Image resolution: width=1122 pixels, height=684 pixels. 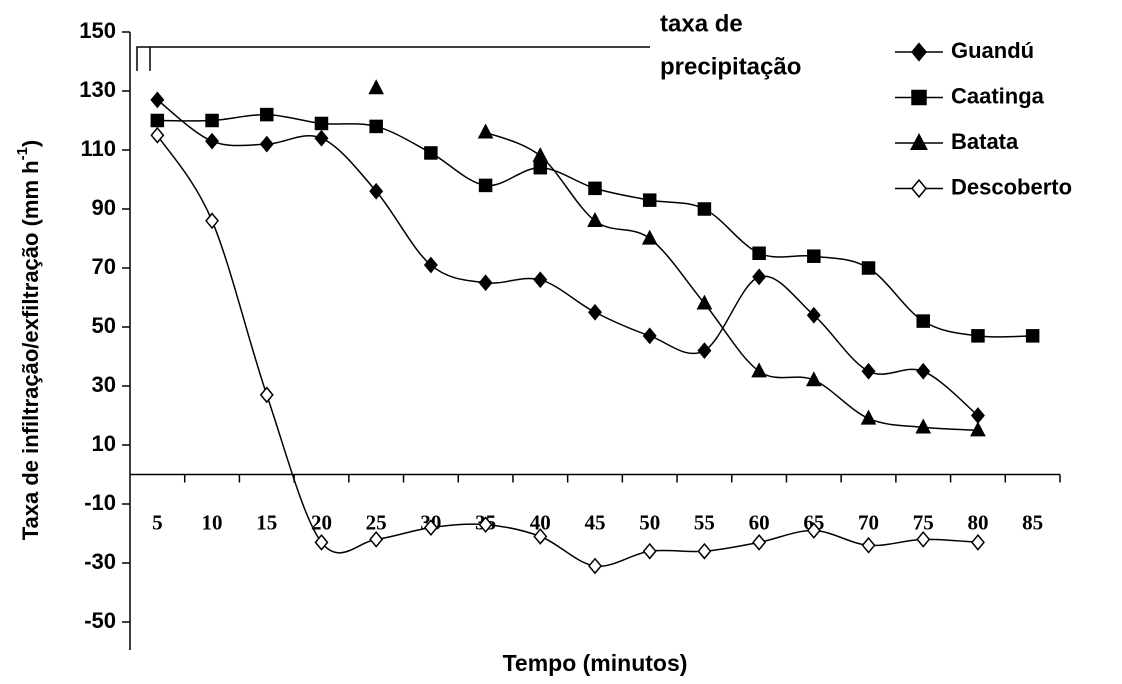 I want to click on y-tick-label: -50, so click(x=100, y=620).